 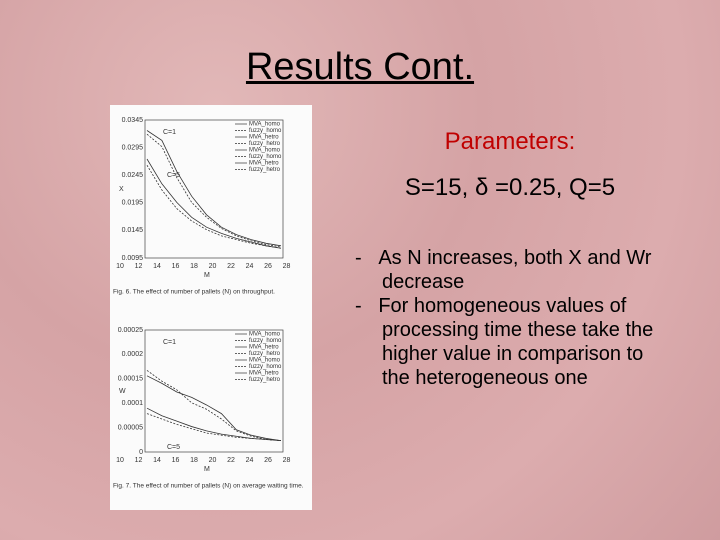 What do you see at coordinates (133, 258) in the screenshot?
I see `y-tick-label: 0.0095` at bounding box center [133, 258].